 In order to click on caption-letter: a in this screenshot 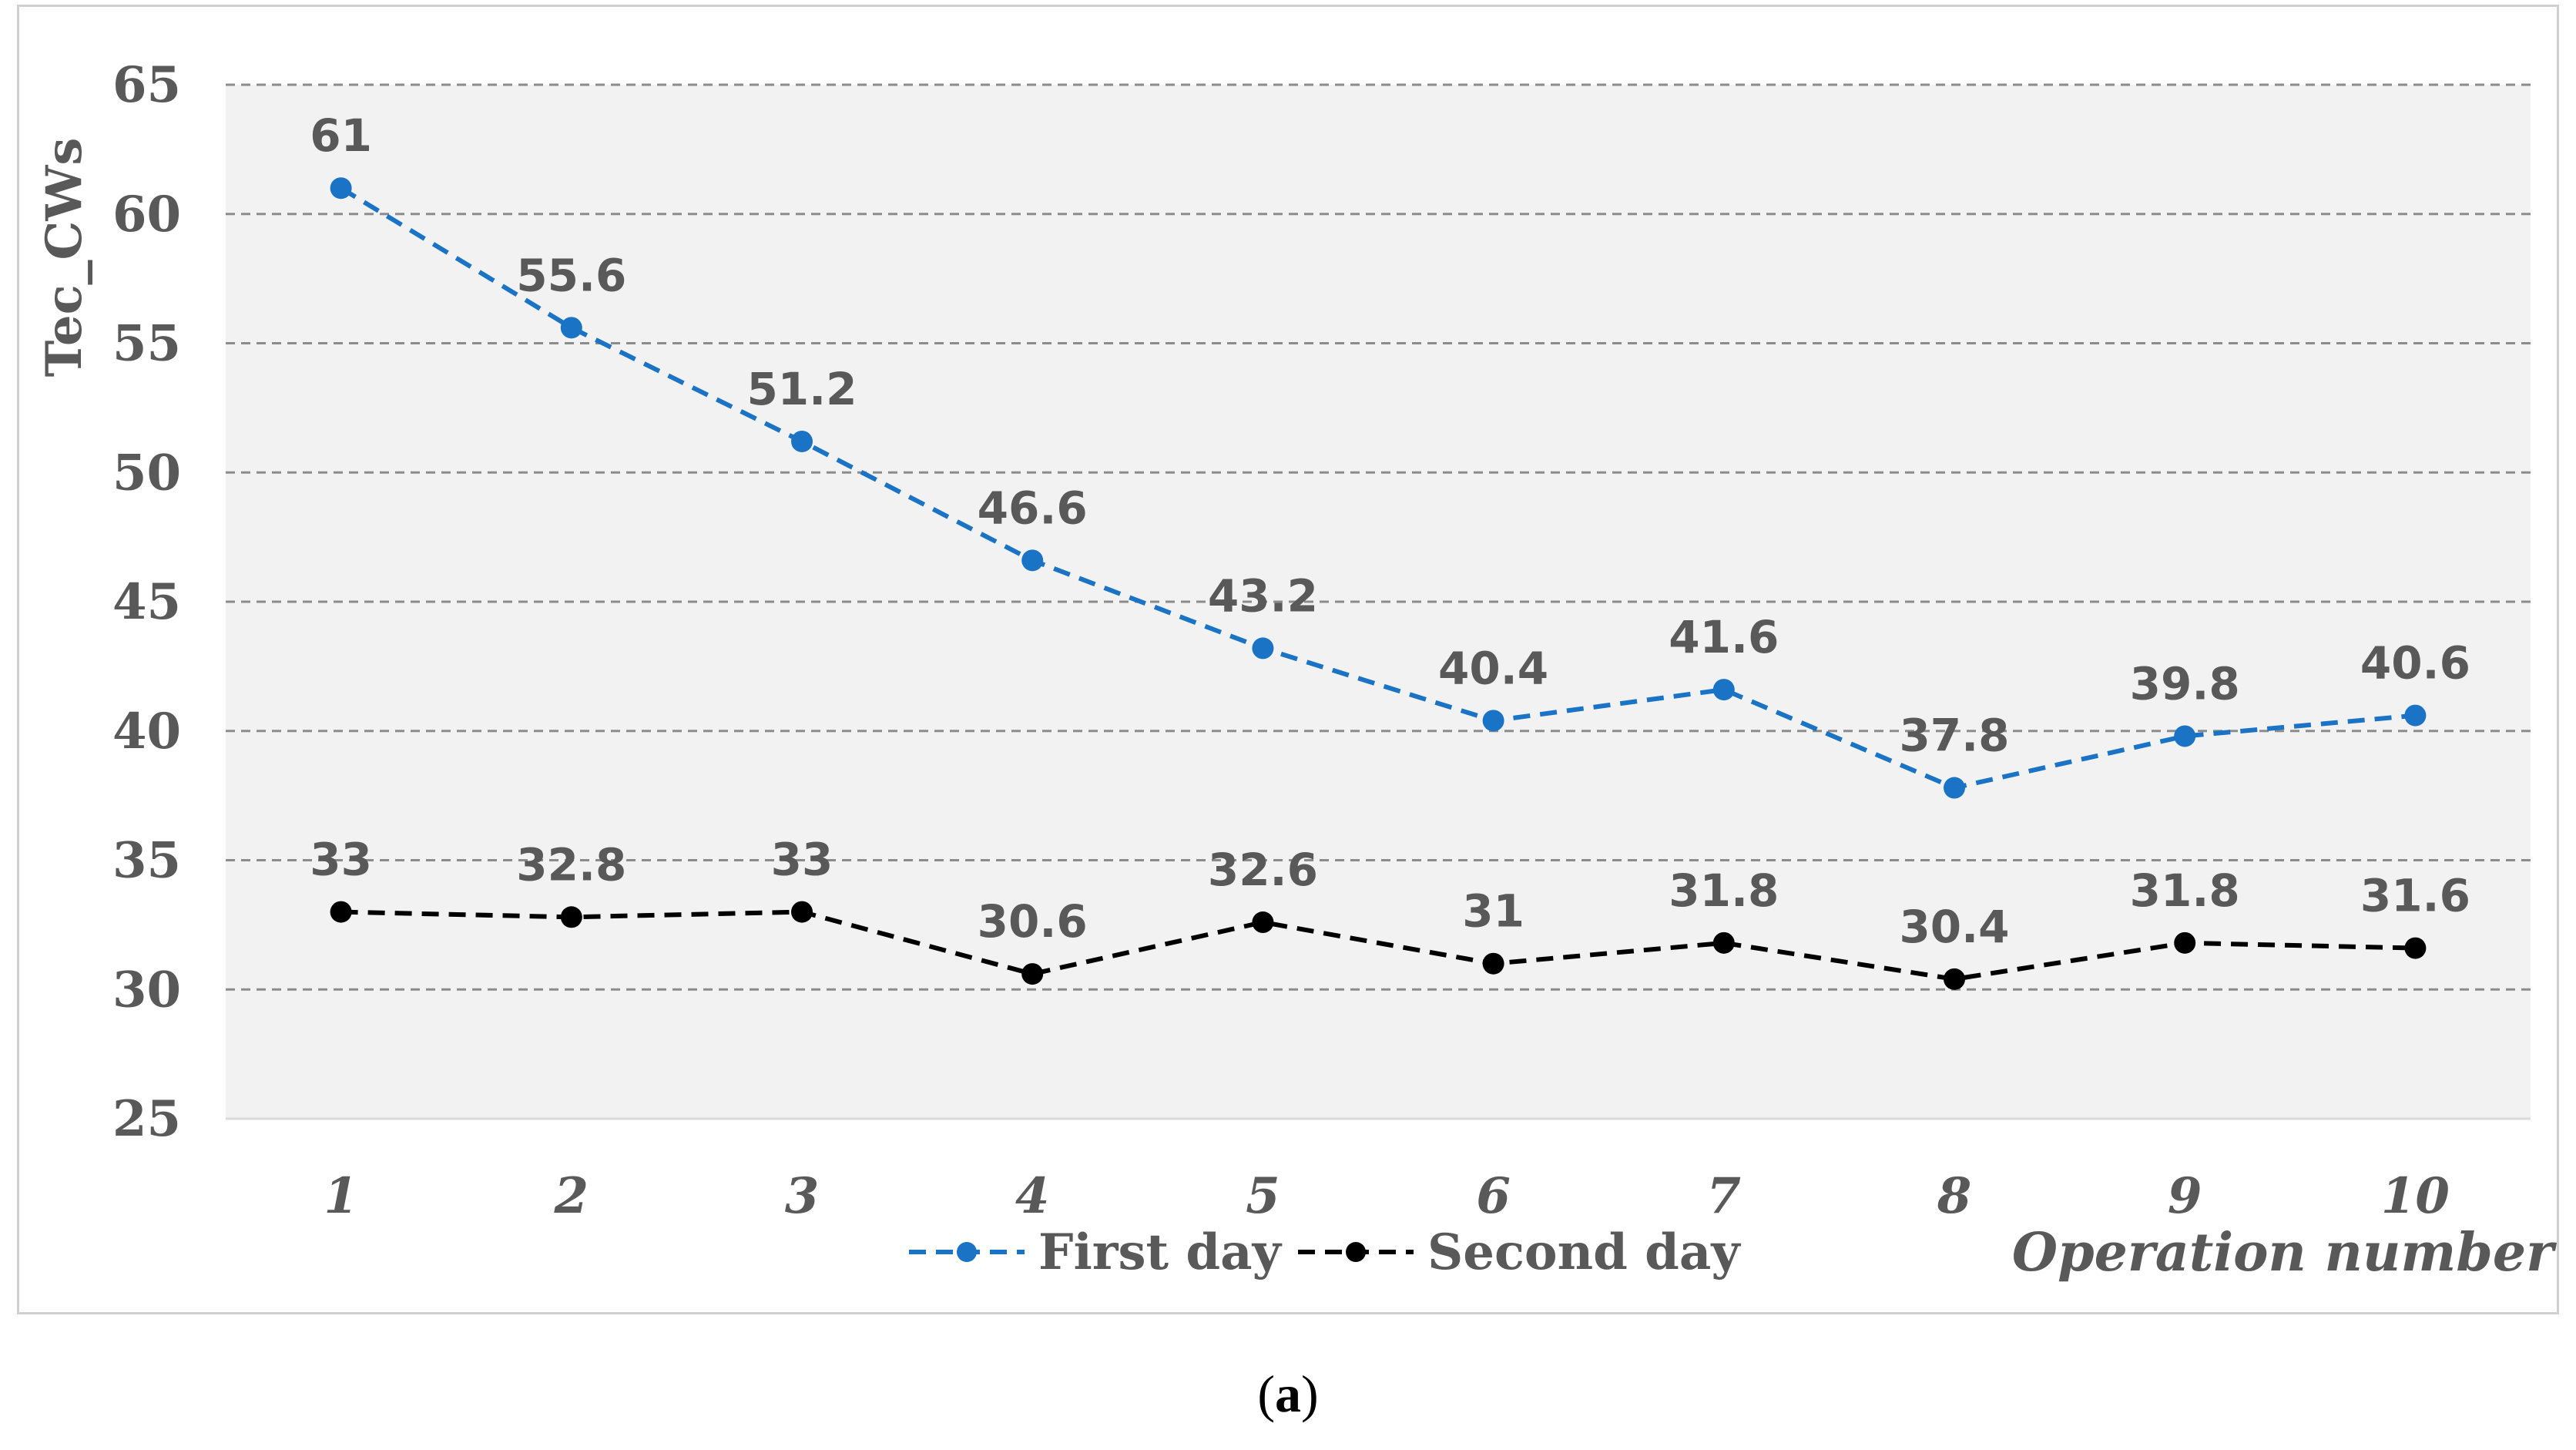, I will do `click(1288, 1393)`.